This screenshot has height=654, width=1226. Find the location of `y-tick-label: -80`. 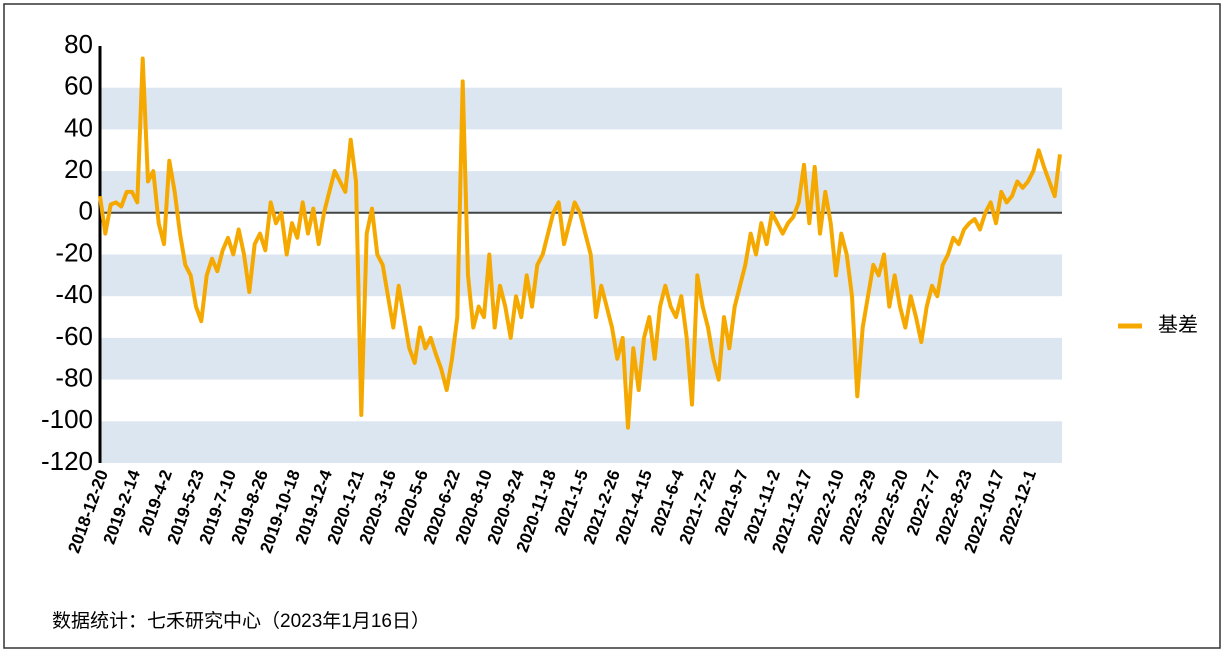

y-tick-label: -80 is located at coordinates (74, 377).